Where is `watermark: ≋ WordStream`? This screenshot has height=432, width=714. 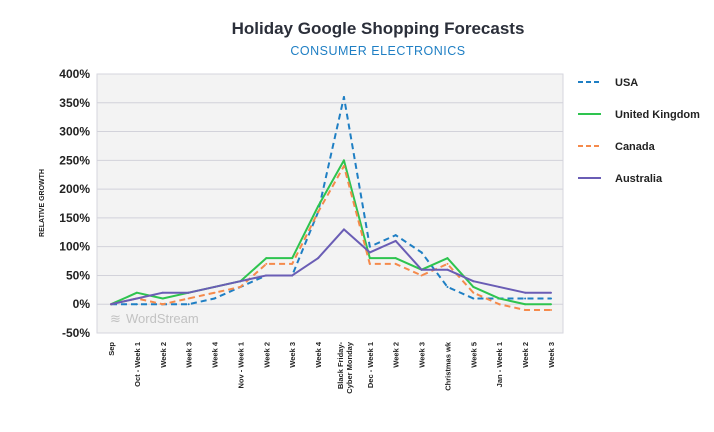 watermark: ≋ WordStream is located at coordinates (154, 318).